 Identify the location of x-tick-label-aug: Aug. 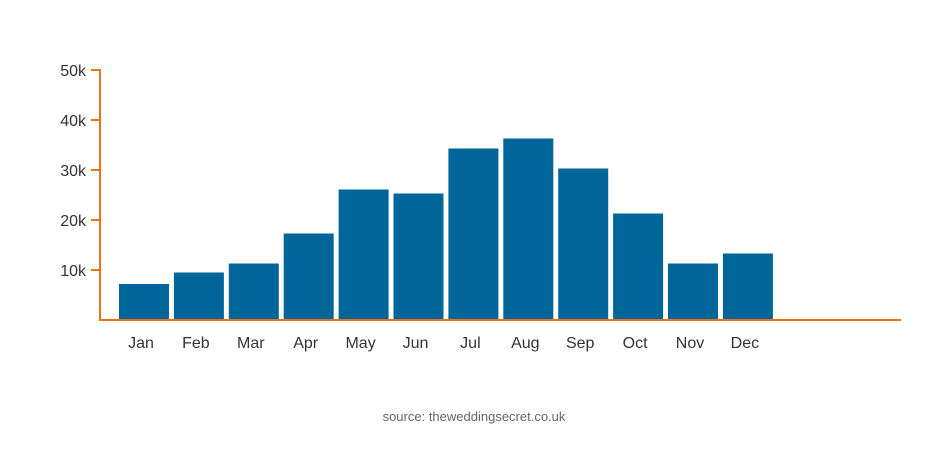
(525, 343).